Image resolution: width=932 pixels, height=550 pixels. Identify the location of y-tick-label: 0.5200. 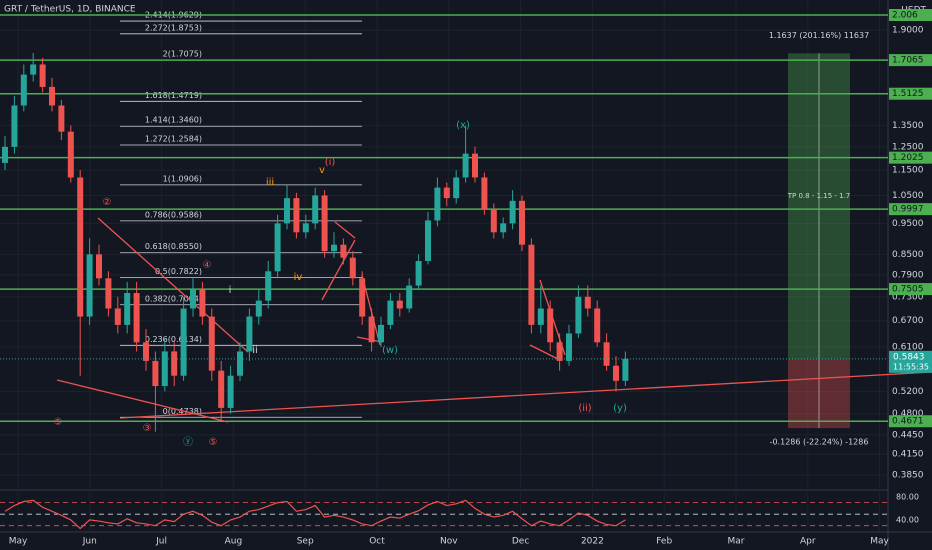
(908, 392).